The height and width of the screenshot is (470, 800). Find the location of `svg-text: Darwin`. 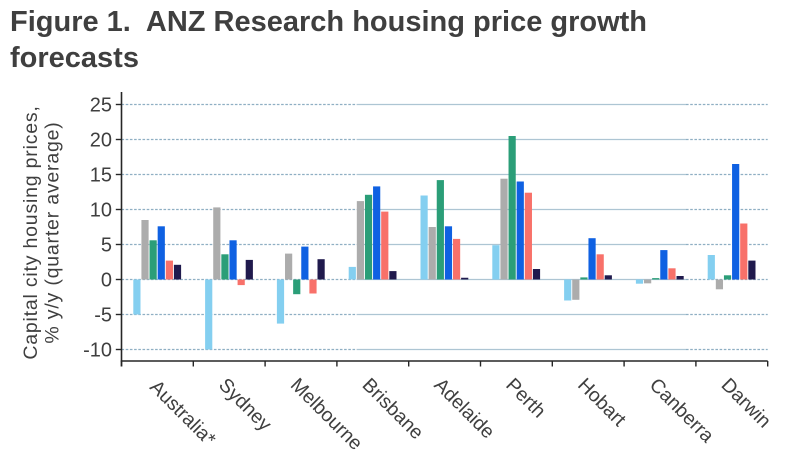

svg-text: Darwin is located at coordinates (746, 403).